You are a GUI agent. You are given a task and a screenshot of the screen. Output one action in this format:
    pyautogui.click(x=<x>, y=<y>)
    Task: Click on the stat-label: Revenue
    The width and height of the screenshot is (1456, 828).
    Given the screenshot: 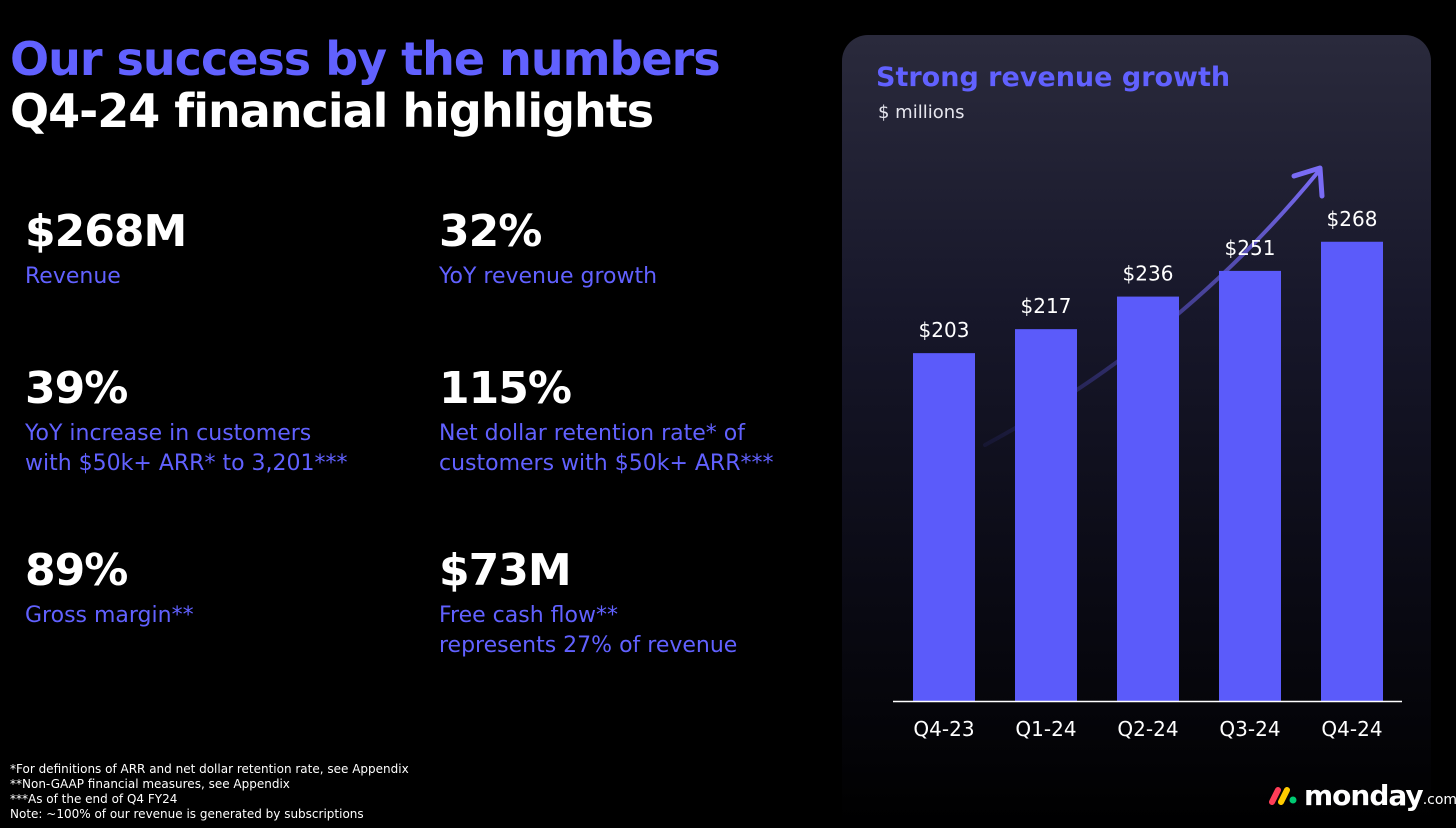 What is the action you would take?
    pyautogui.click(x=73, y=276)
    